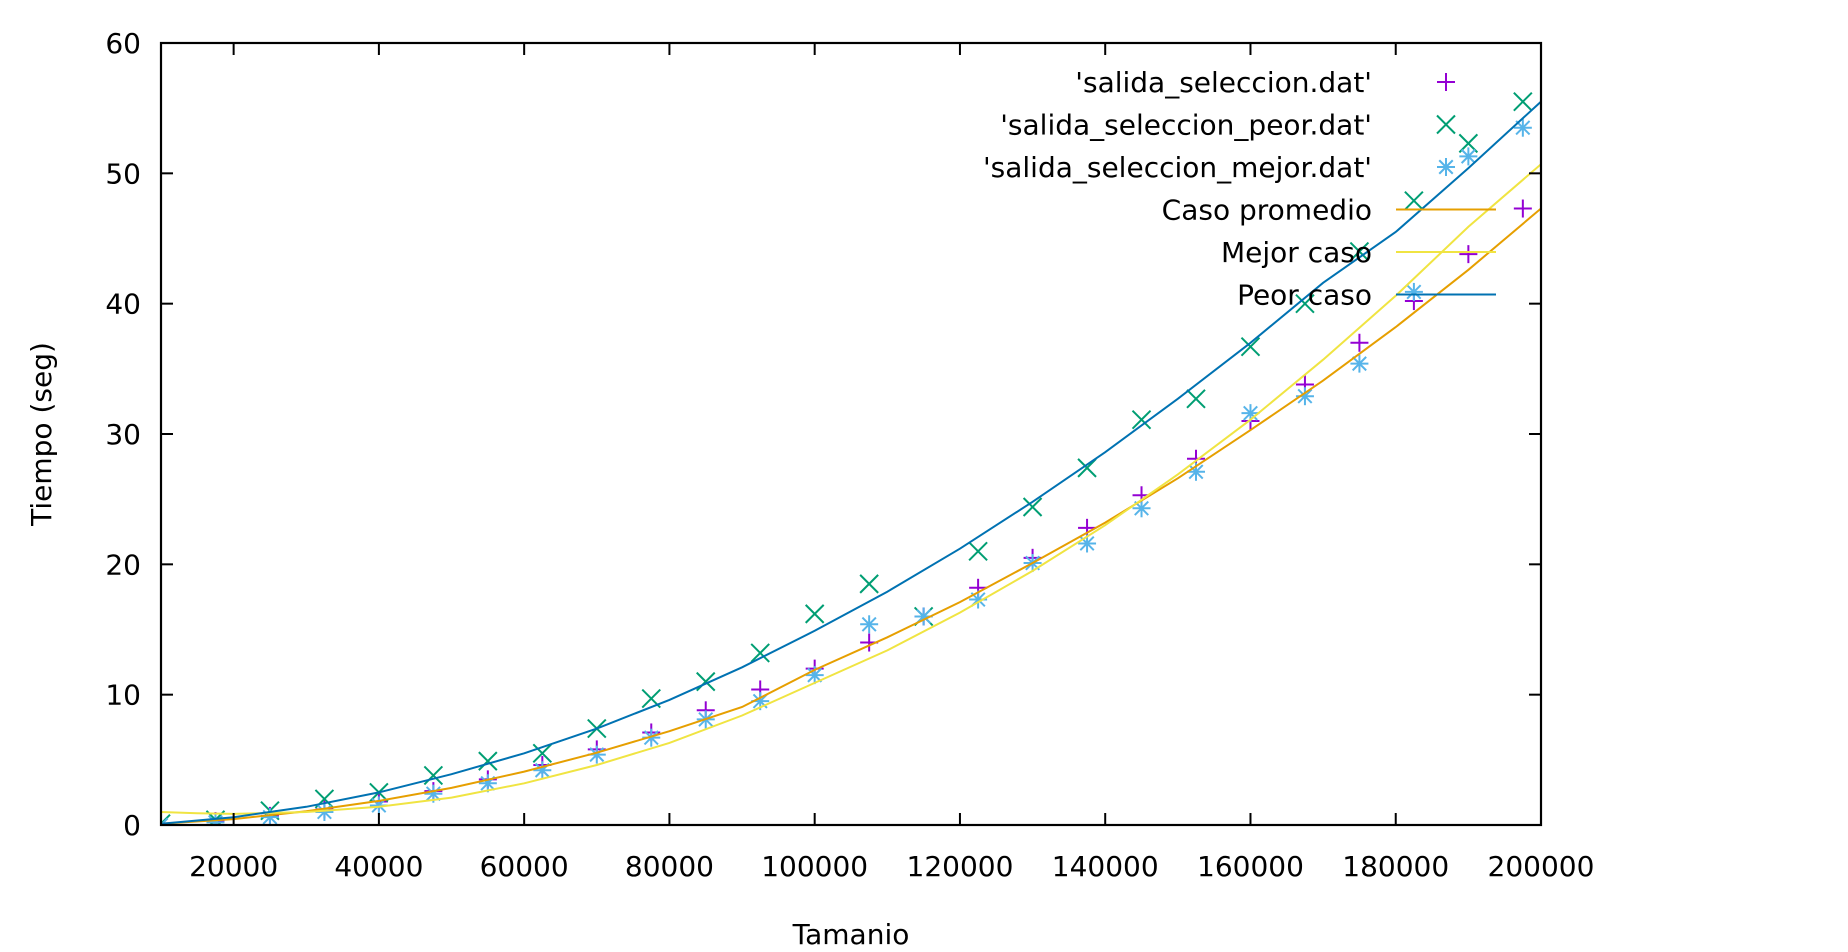  I want to click on y-tick-label: 10, so click(123, 695).